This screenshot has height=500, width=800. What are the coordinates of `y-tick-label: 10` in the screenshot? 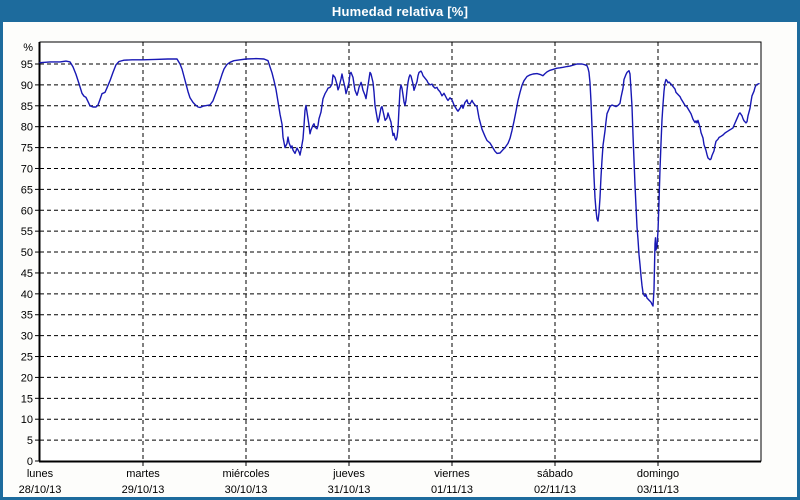 It's located at (27, 420).